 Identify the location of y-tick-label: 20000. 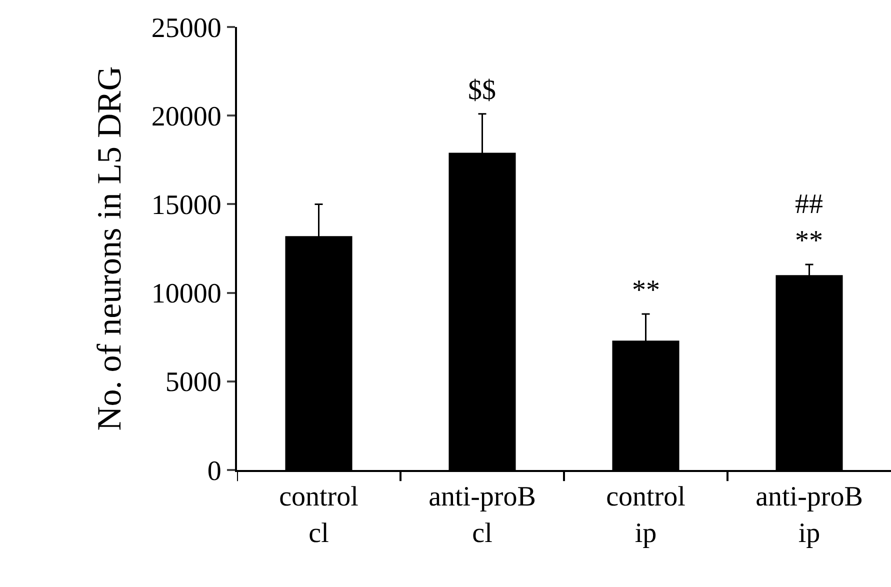
(186, 116).